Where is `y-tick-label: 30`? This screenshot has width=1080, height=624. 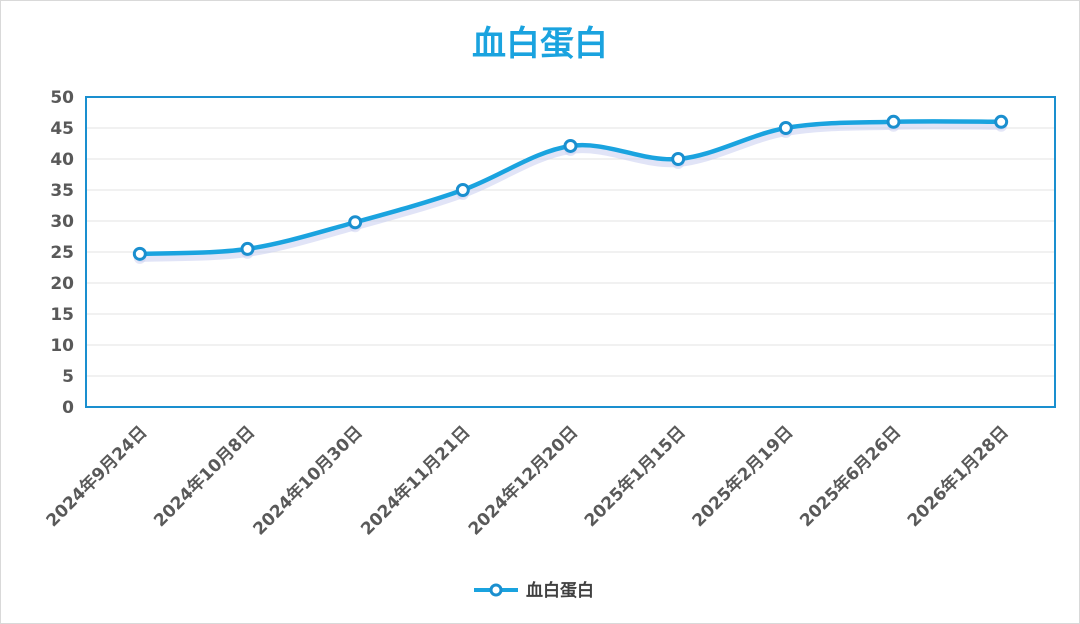 y-tick-label: 30 is located at coordinates (62, 222).